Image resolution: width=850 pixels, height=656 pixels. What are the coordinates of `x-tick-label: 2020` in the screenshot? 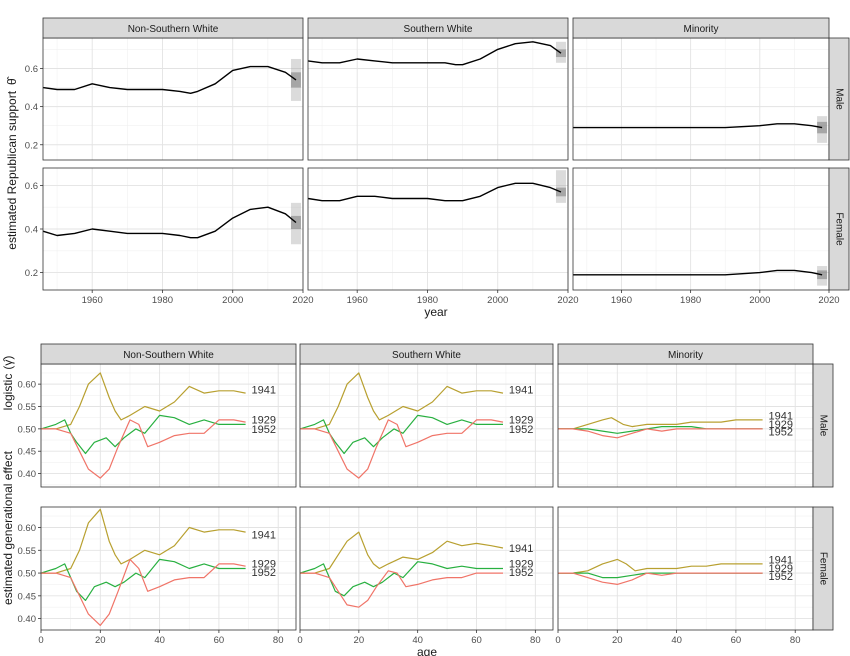 It's located at (828, 300).